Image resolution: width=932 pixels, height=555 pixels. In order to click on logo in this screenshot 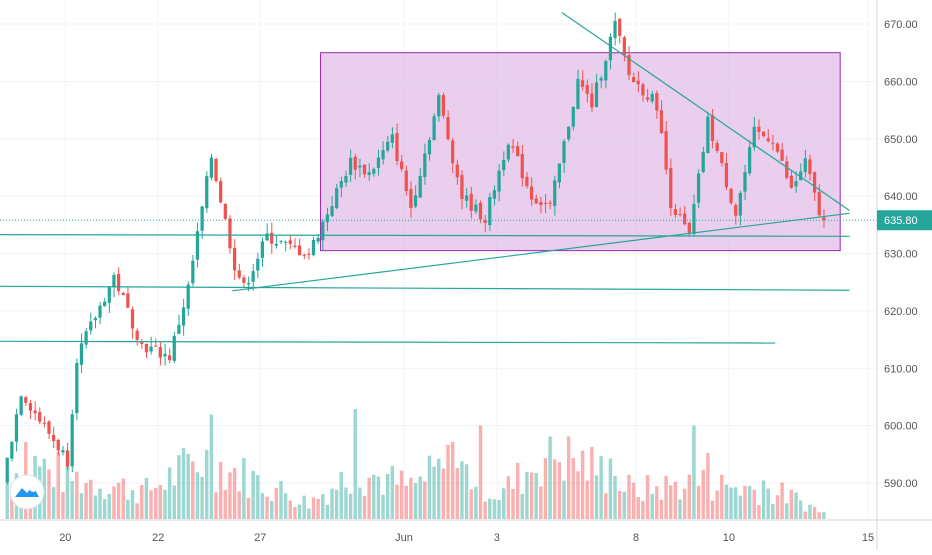, I will do `click(27, 492)`.